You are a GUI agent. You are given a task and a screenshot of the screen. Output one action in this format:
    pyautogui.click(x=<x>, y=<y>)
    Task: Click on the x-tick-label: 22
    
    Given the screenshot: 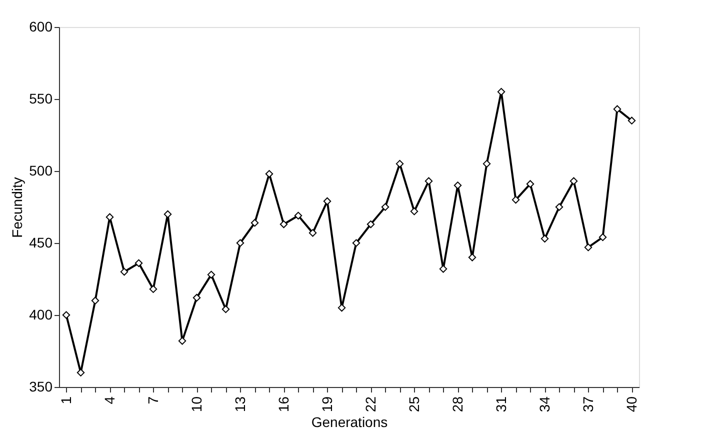 What is the action you would take?
    pyautogui.click(x=370, y=404)
    